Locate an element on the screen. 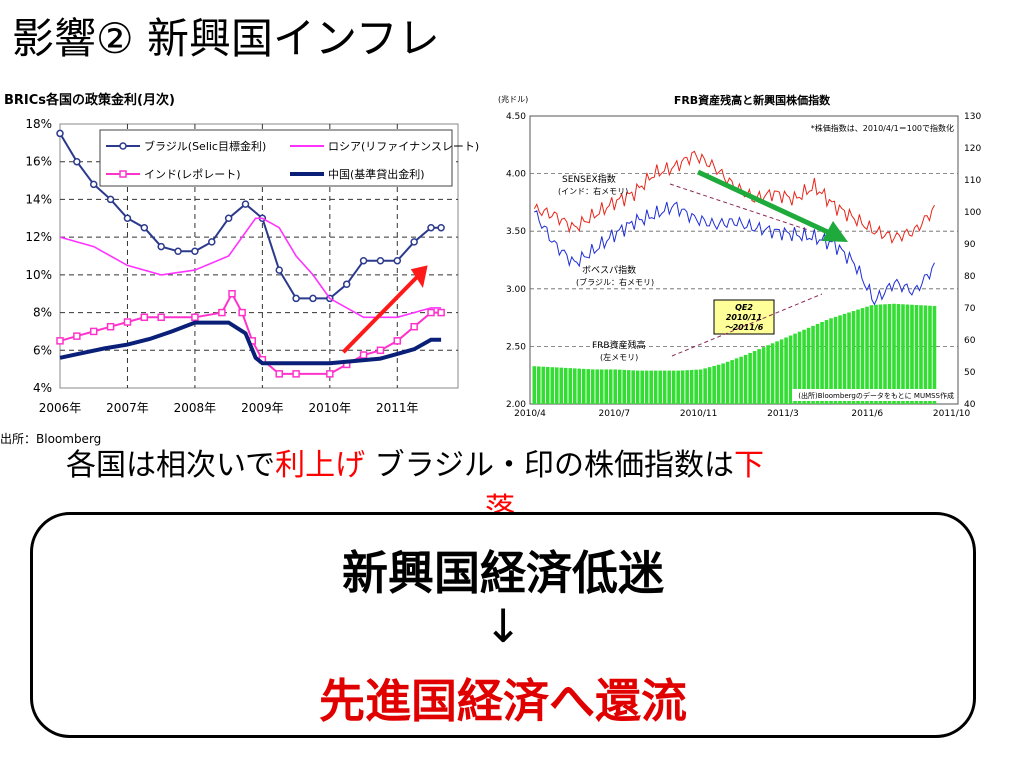  qe2-label-3: 〜2011/6 is located at coordinates (744, 327).